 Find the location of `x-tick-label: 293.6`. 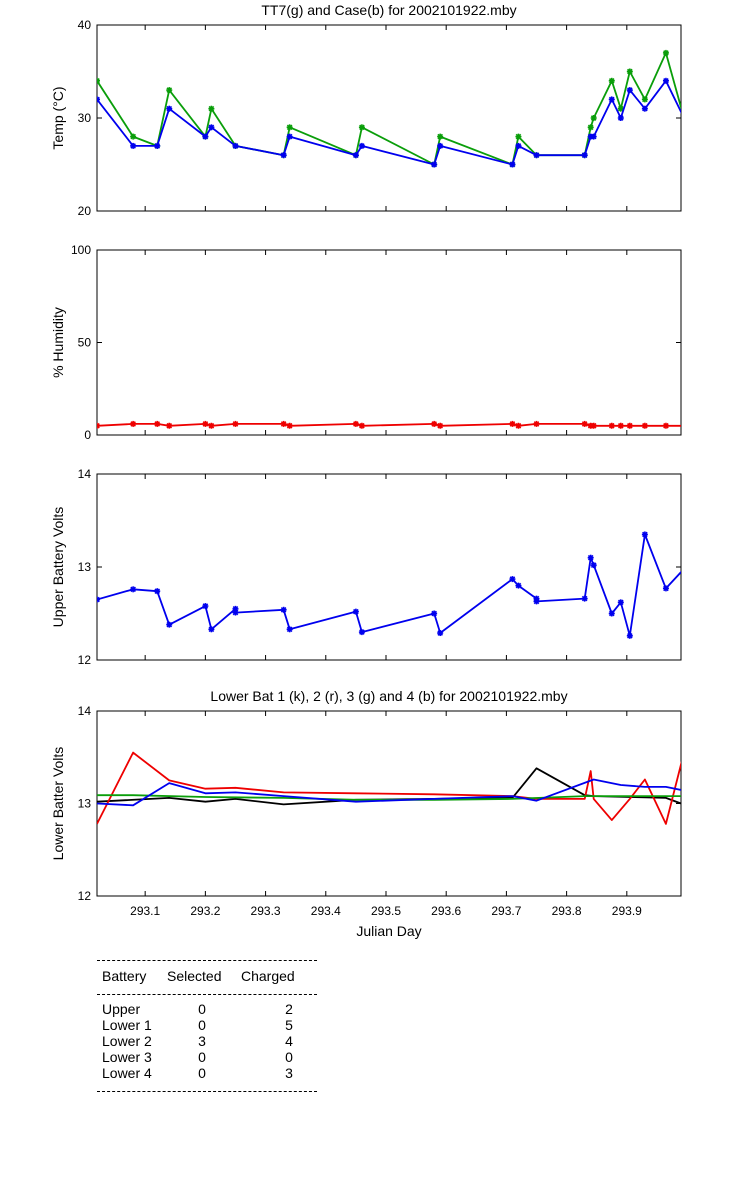

x-tick-label: 293.6 is located at coordinates (446, 911).